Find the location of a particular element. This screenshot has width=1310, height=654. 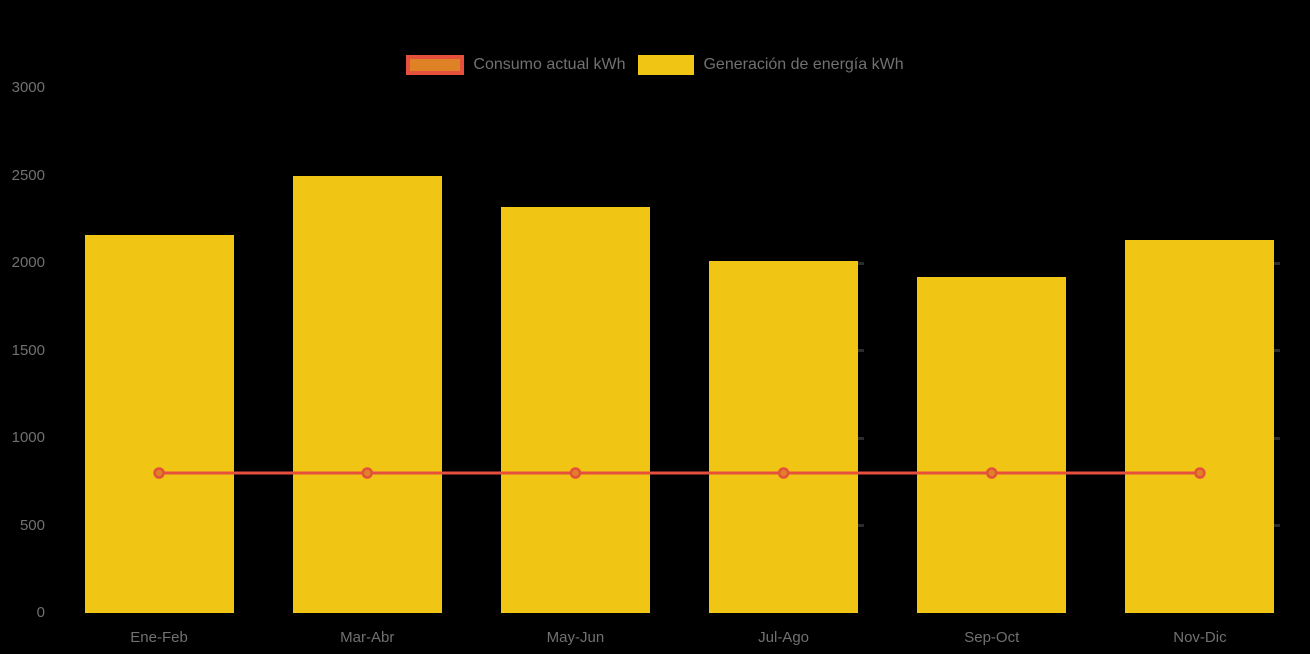

bar-Sep-Oct is located at coordinates (992, 445).